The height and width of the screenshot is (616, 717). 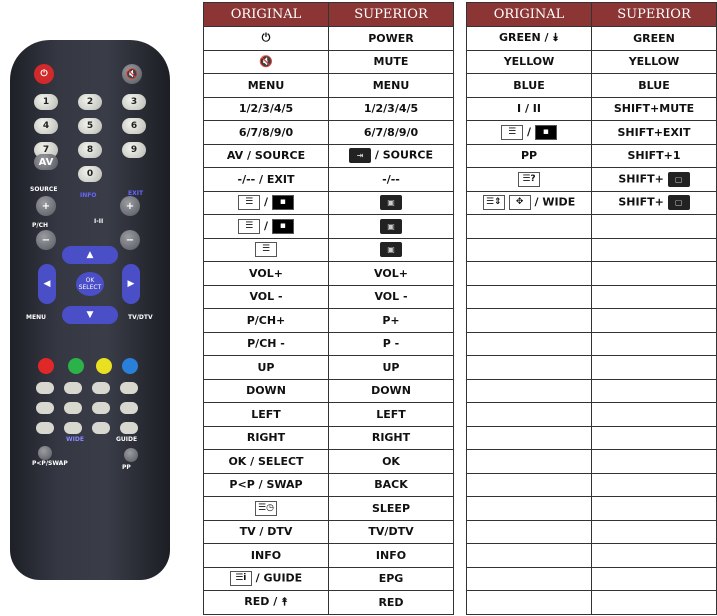 I want to click on table-row: INFO INFO, so click(x=328, y=555).